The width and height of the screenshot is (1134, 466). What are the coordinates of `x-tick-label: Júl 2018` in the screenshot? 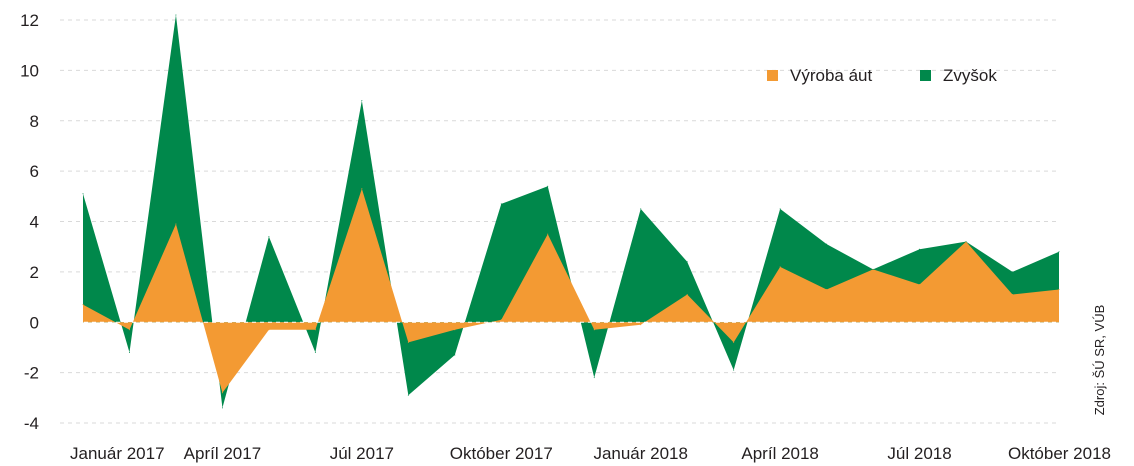 It's located at (919, 453).